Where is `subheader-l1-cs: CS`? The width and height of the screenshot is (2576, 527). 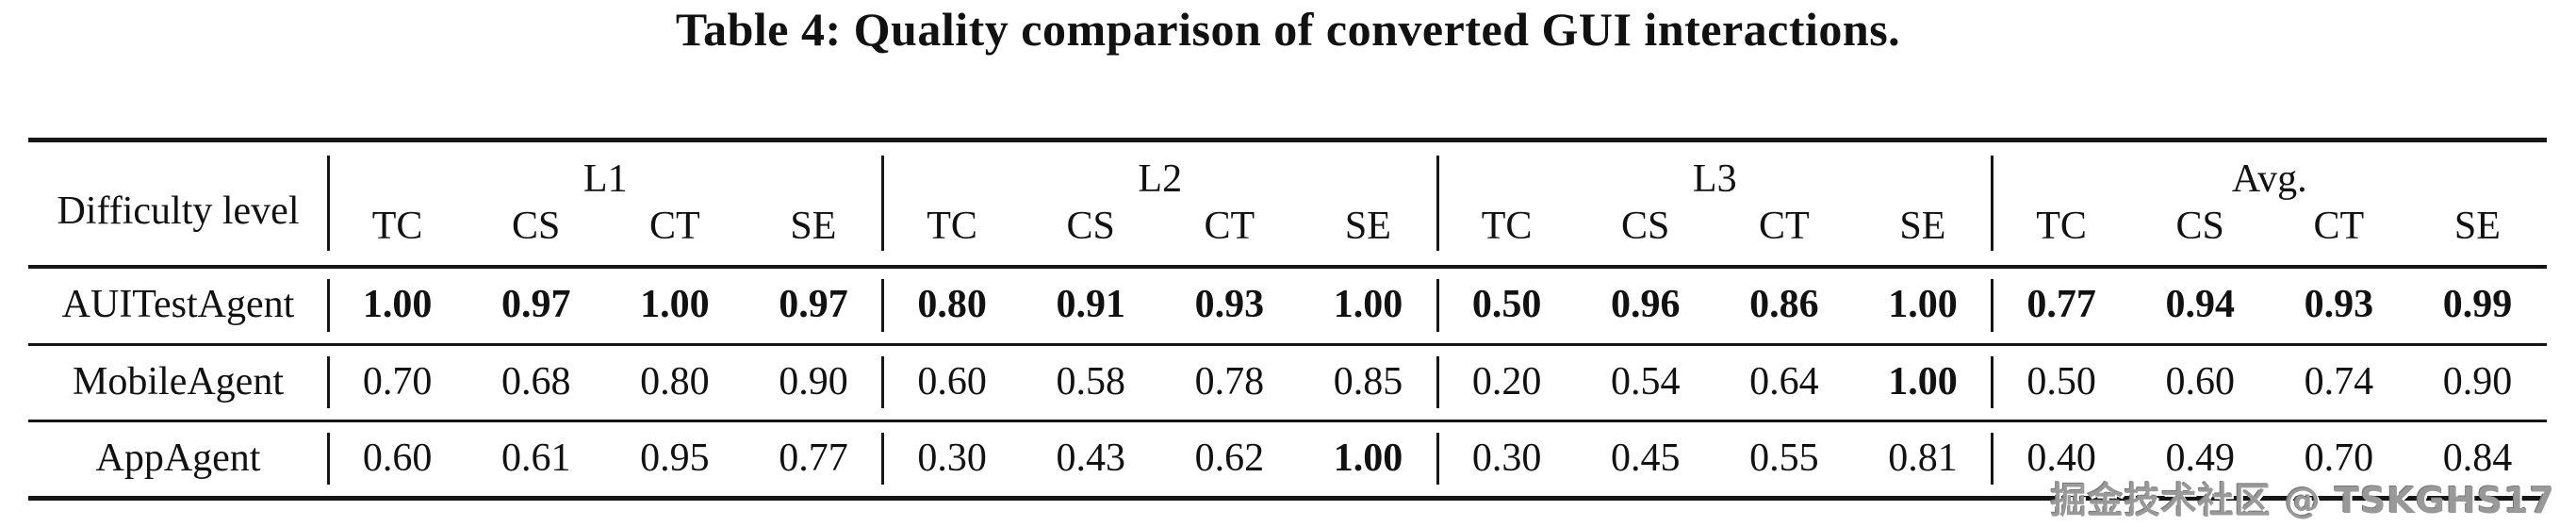 subheader-l1-cs: CS is located at coordinates (536, 235).